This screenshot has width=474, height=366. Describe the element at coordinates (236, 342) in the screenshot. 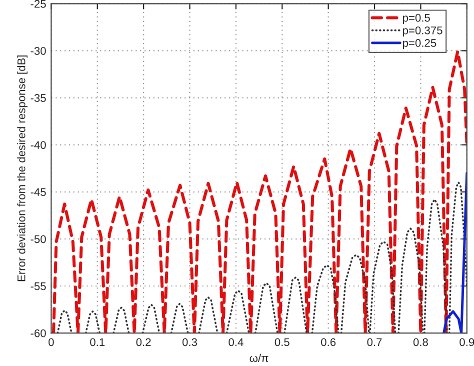

I see `x-tick-label: 0.4` at that location.